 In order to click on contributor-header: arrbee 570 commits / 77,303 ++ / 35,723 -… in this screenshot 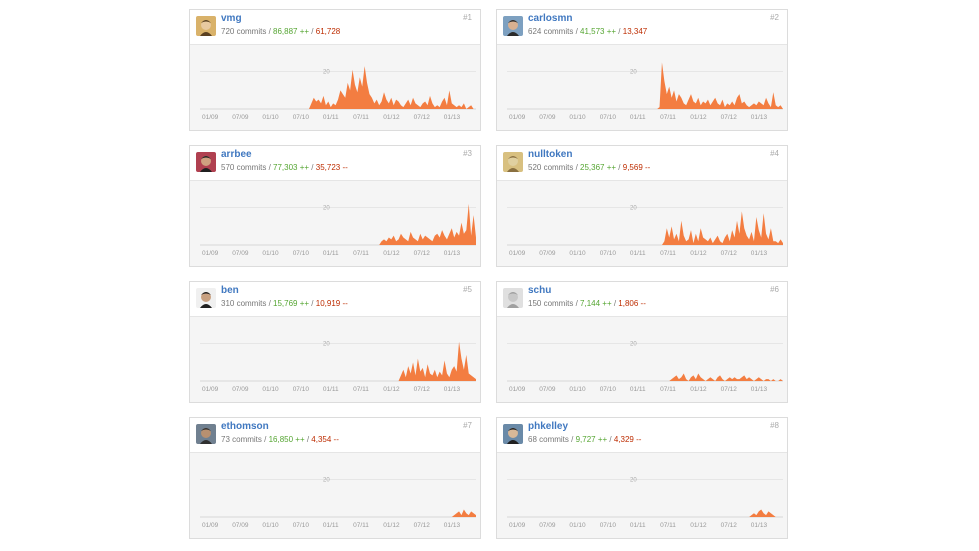, I will do `click(335, 163)`.